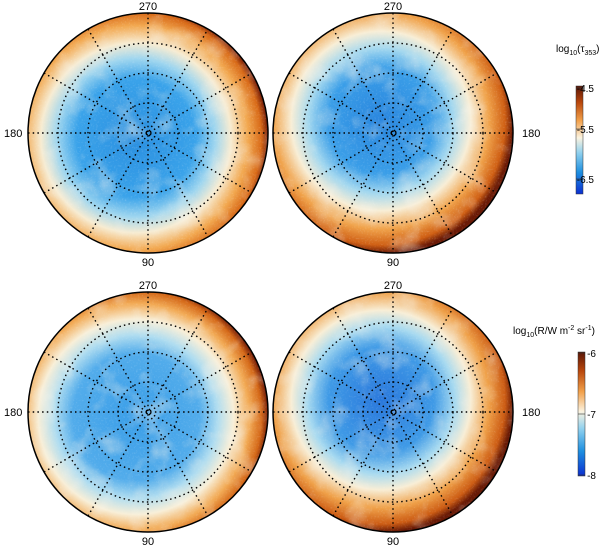  What do you see at coordinates (554, 332) in the screenshot?
I see `bottom-colorbar-title: log10(R/W m-2 sr-1)` at bounding box center [554, 332].